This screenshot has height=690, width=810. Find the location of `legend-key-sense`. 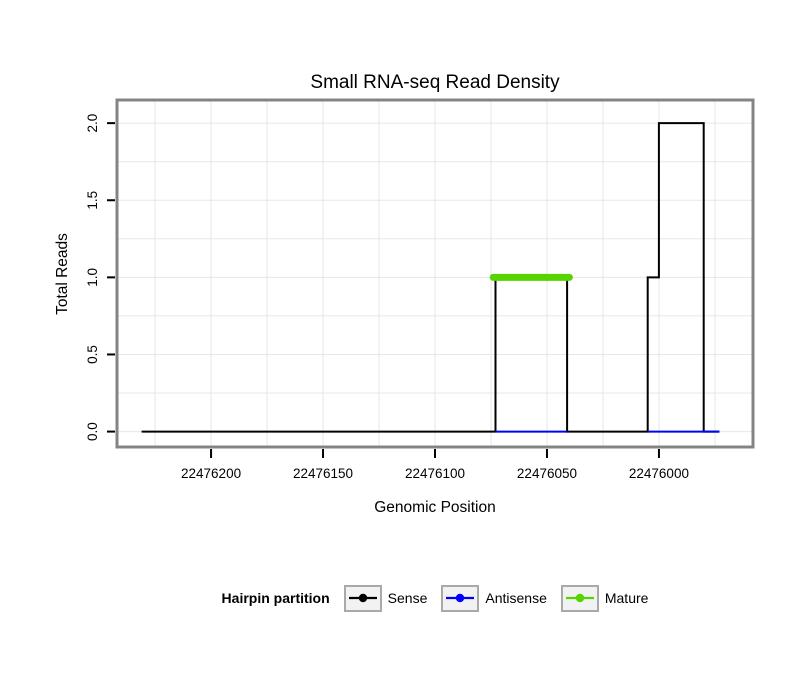

legend-key-sense is located at coordinates (362, 598).